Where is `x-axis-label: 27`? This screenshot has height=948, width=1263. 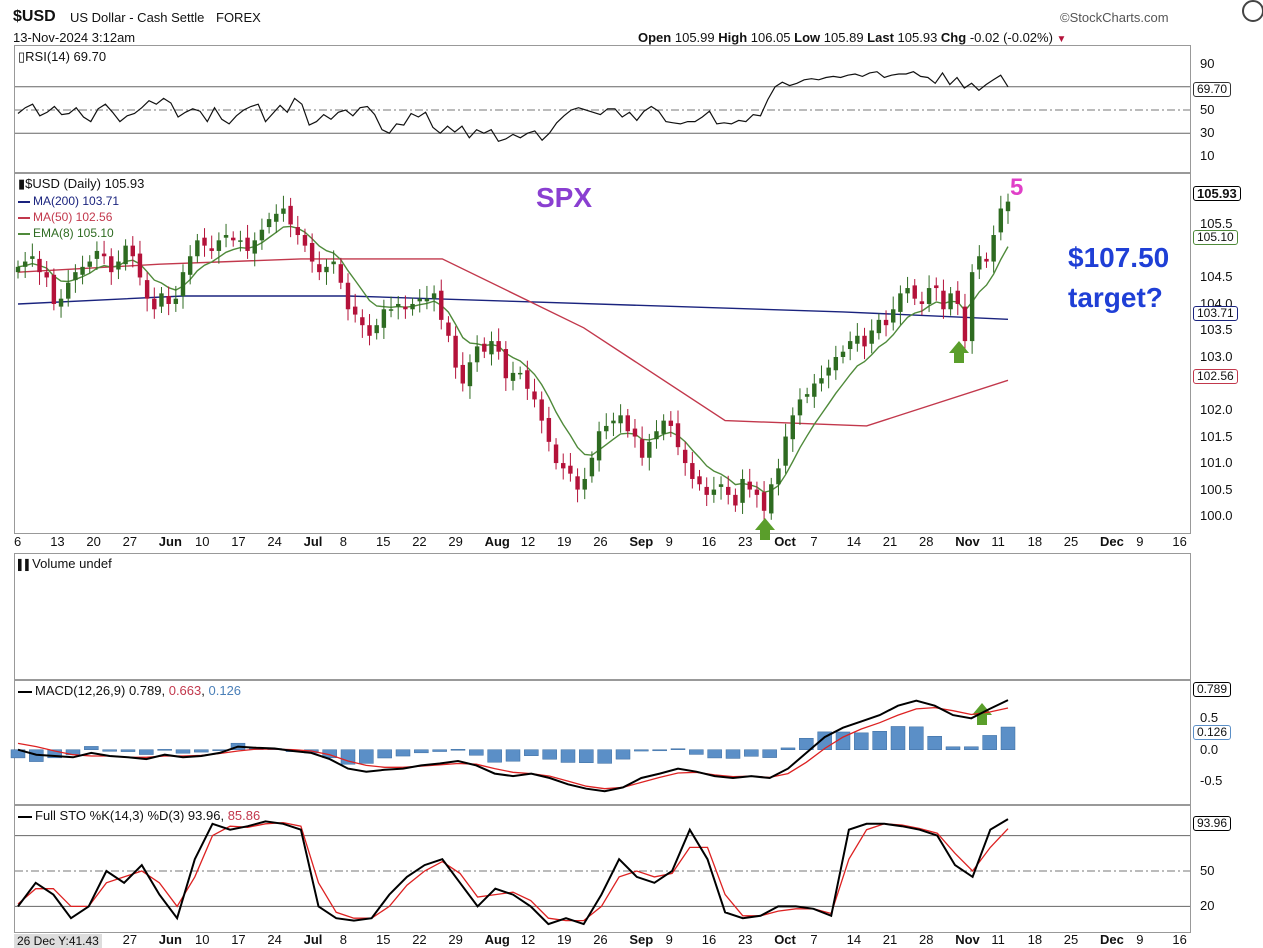
x-axis-label: 27 is located at coordinates (130, 541).